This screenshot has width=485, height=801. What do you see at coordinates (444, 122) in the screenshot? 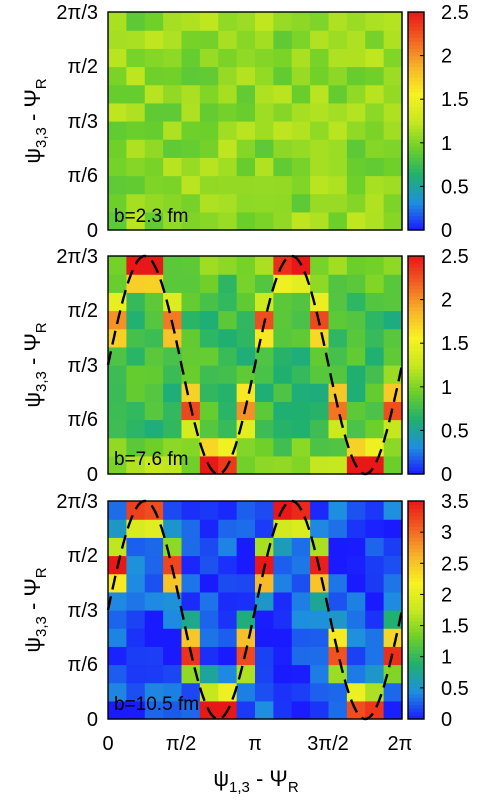
I see `colorbar-tick-labels: 0 0.5 1 1.5 2 2.5` at bounding box center [444, 122].